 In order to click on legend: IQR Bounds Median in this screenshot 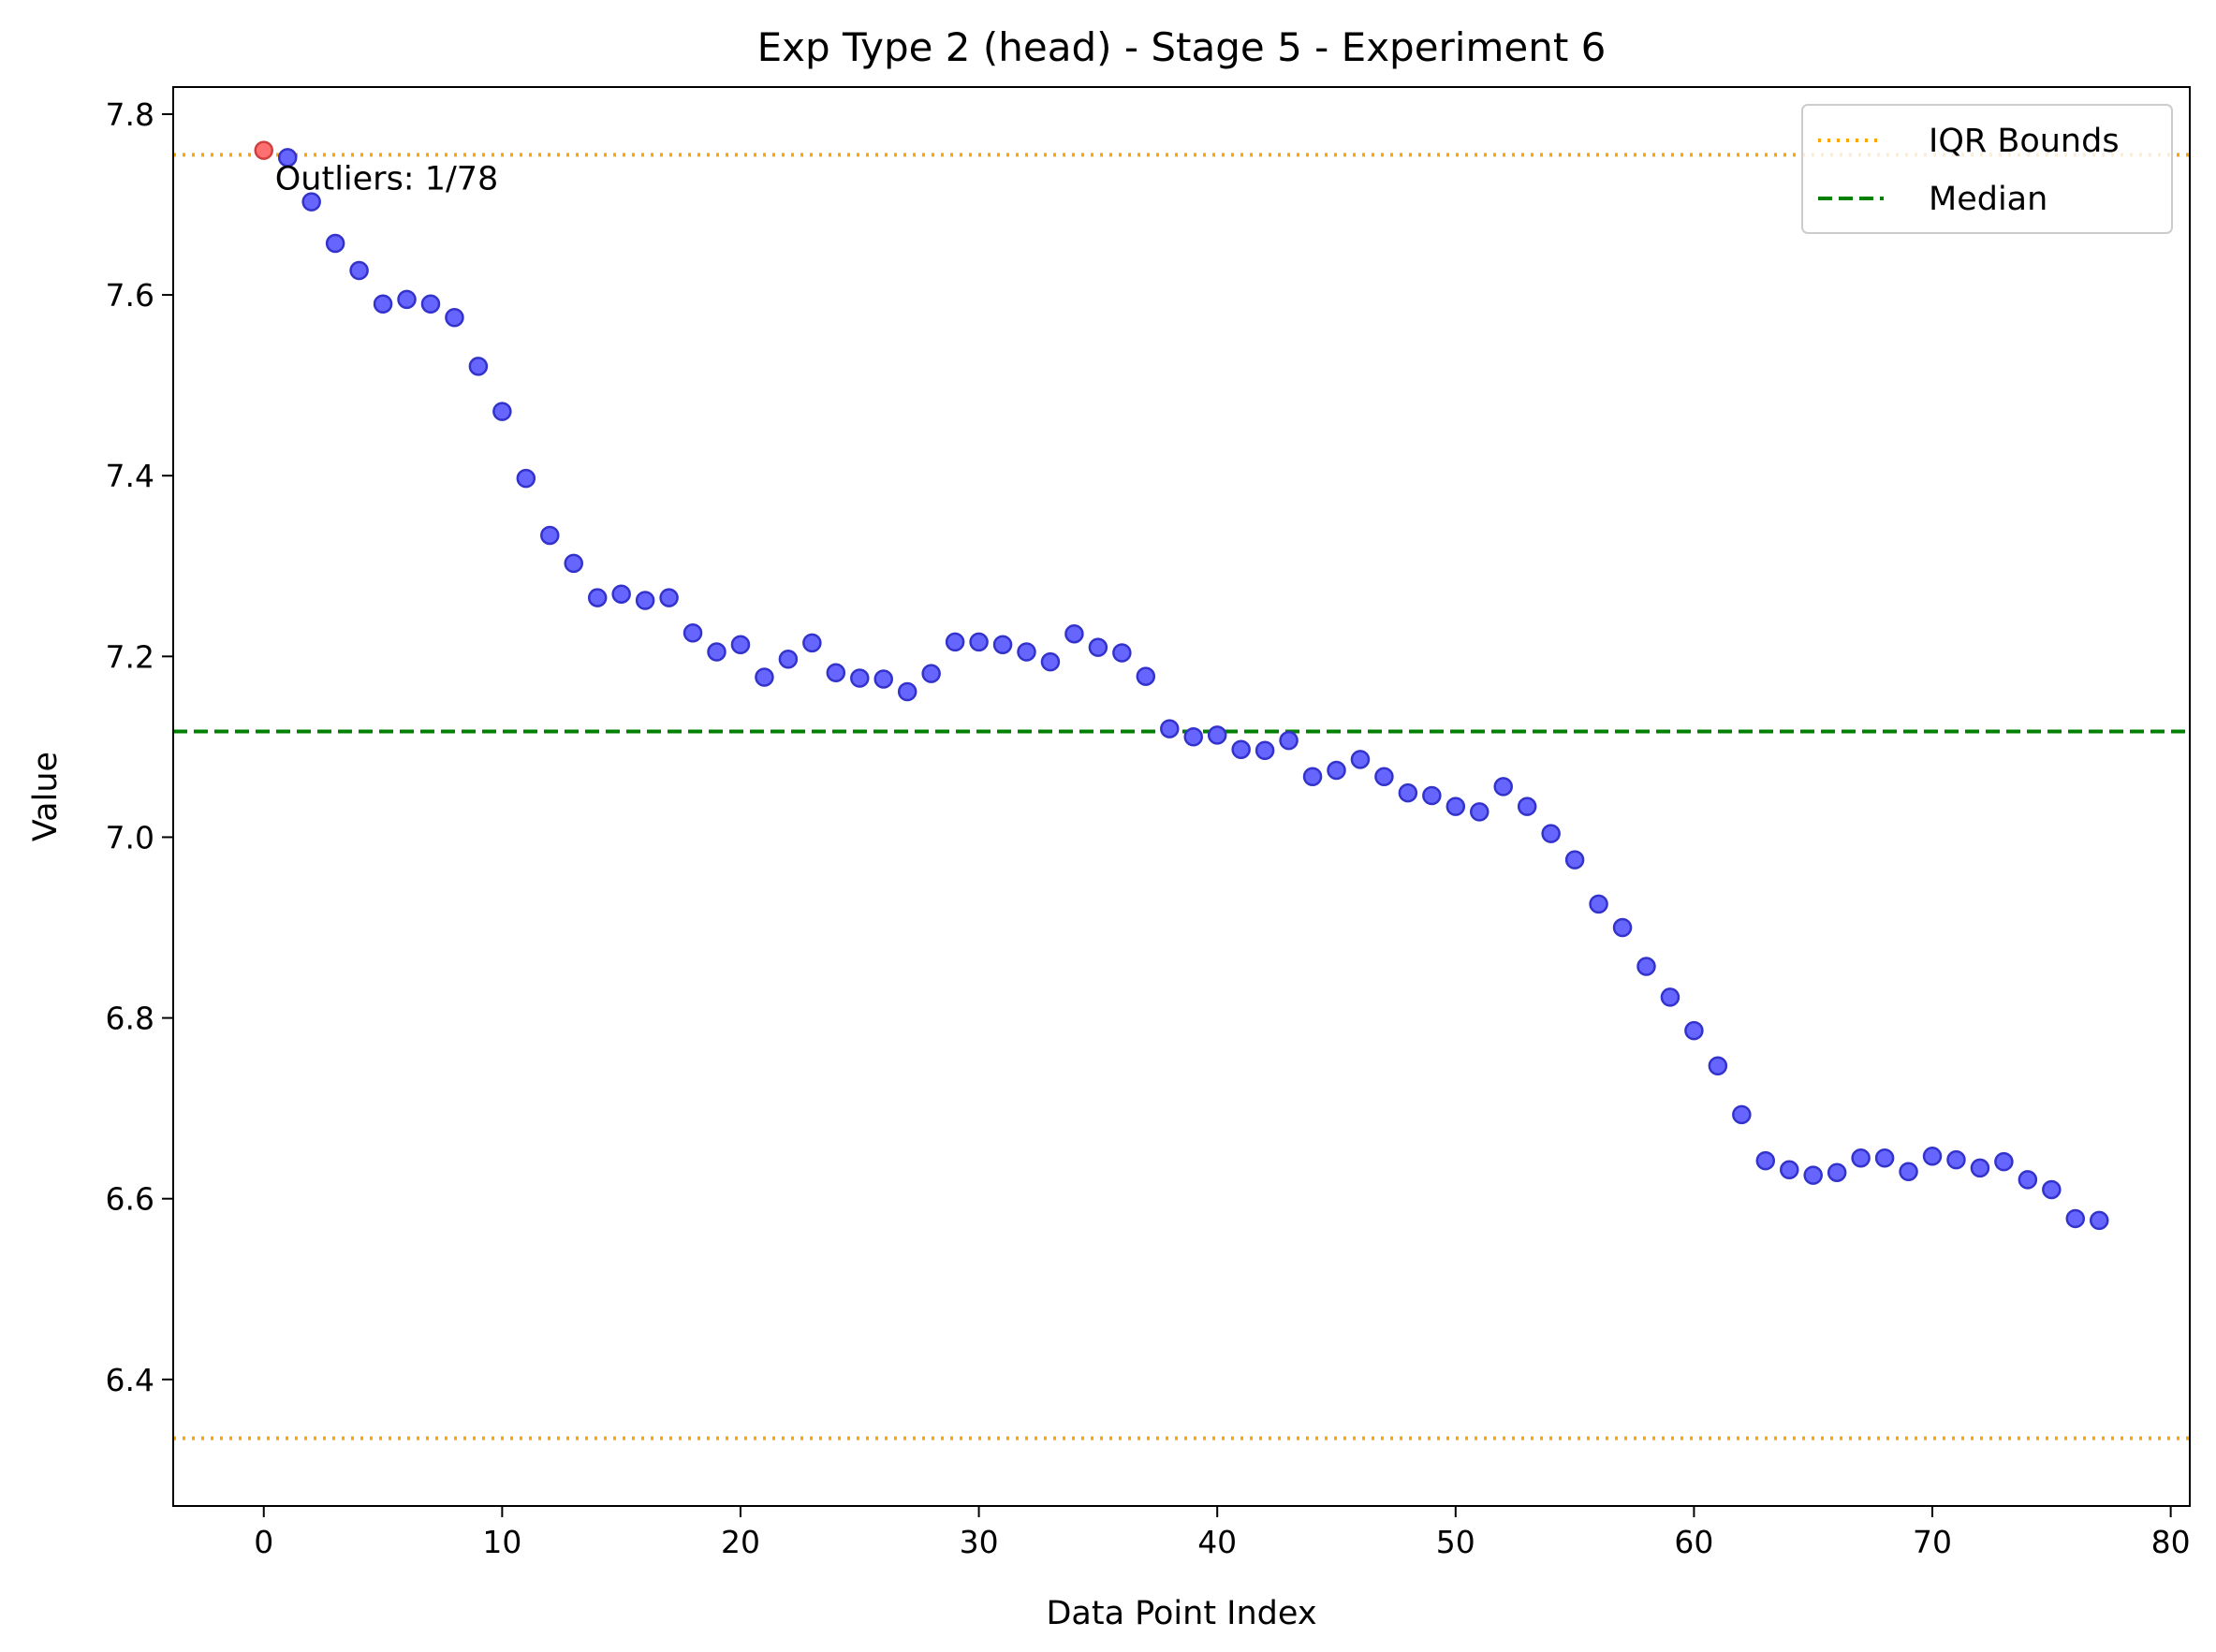, I will do `click(1987, 169)`.